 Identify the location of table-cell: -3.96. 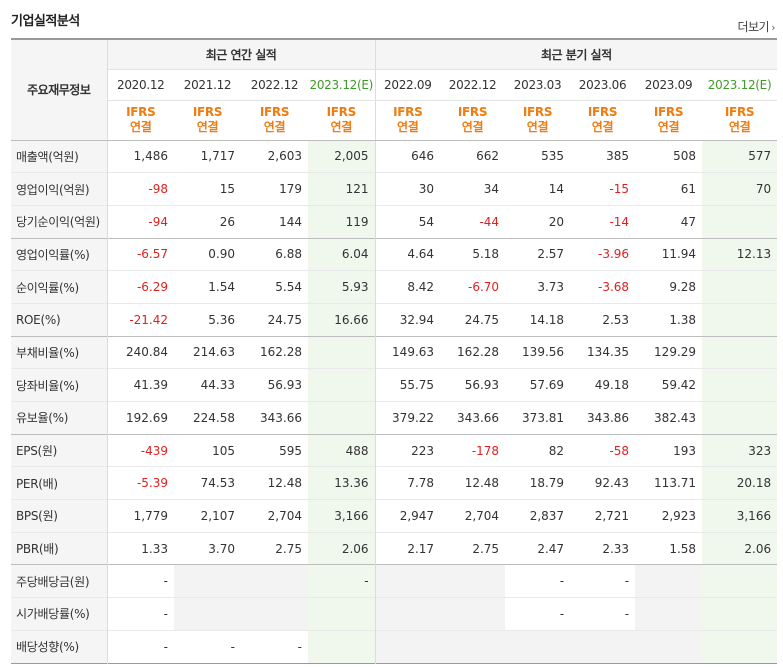
(613, 254).